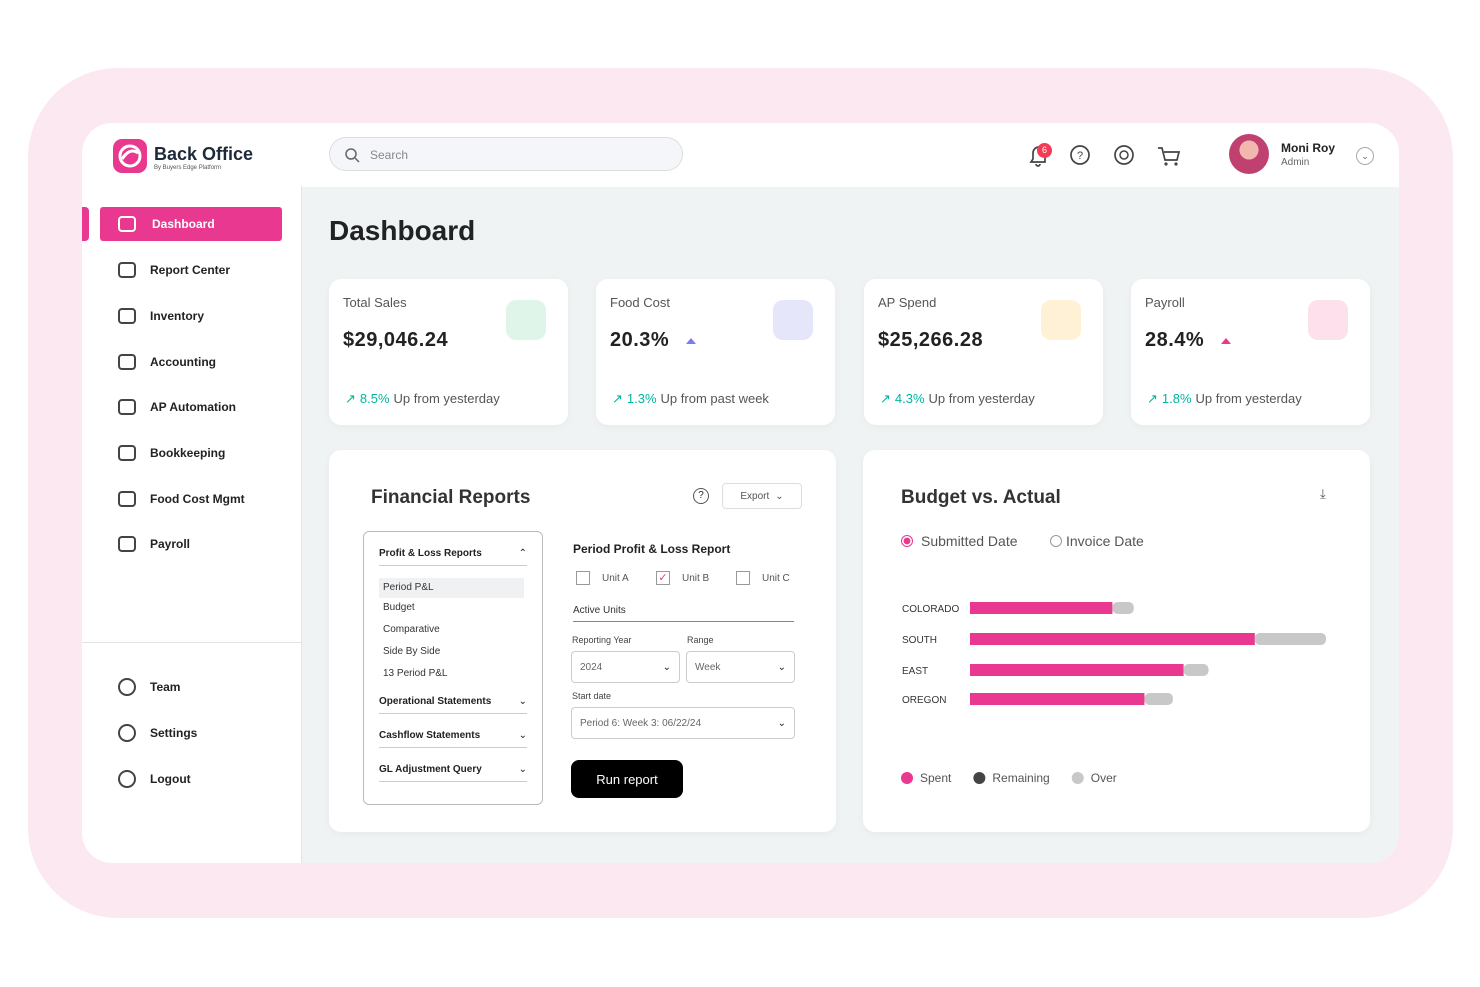 This screenshot has height=987, width=1480. What do you see at coordinates (641, 723) in the screenshot?
I see `field-value: Period 6: Week 3: 06/22/24` at bounding box center [641, 723].